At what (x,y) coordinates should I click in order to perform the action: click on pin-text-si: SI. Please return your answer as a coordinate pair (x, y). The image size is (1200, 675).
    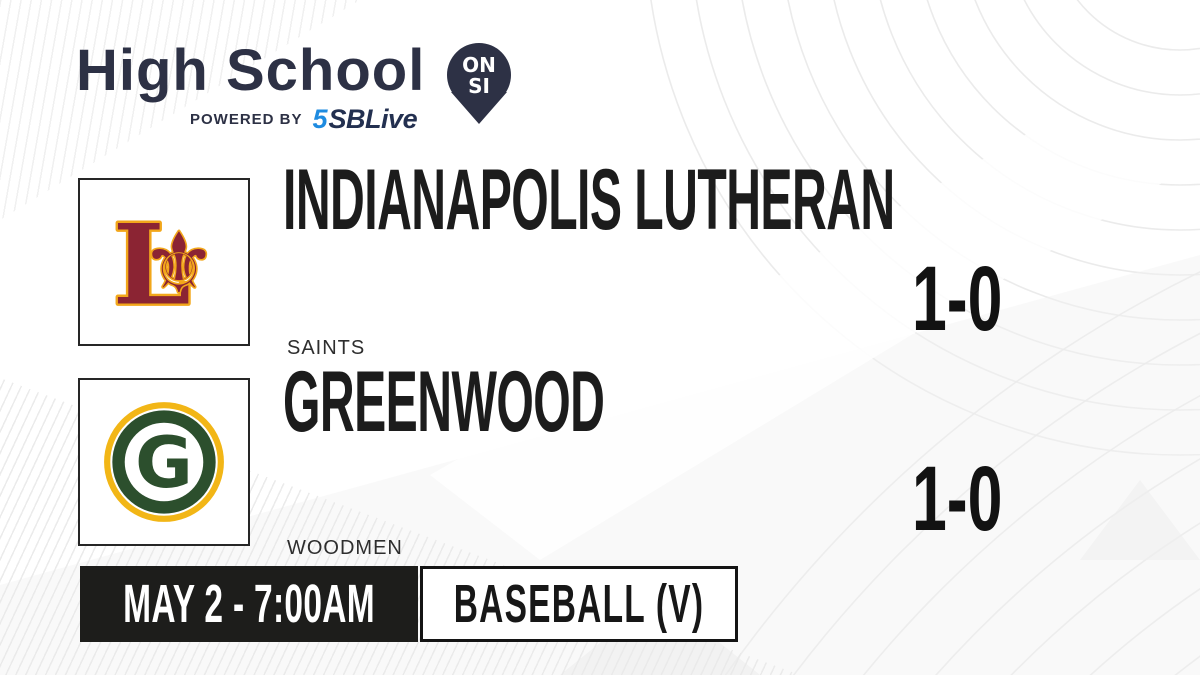
    Looking at the image, I should click on (479, 86).